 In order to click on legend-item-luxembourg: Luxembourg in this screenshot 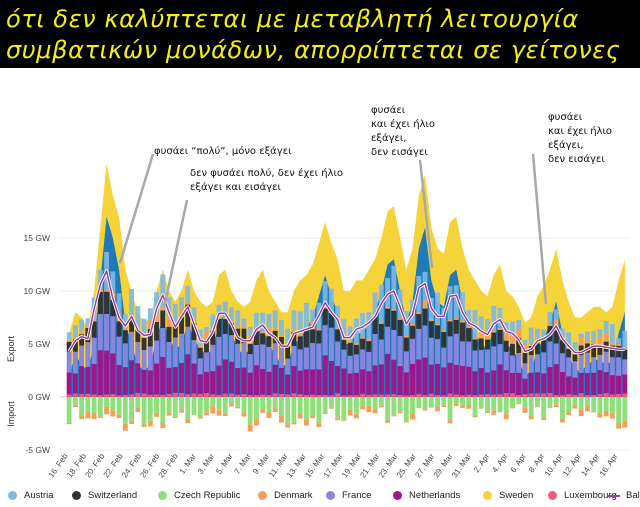, I will do `click(582, 495)`.